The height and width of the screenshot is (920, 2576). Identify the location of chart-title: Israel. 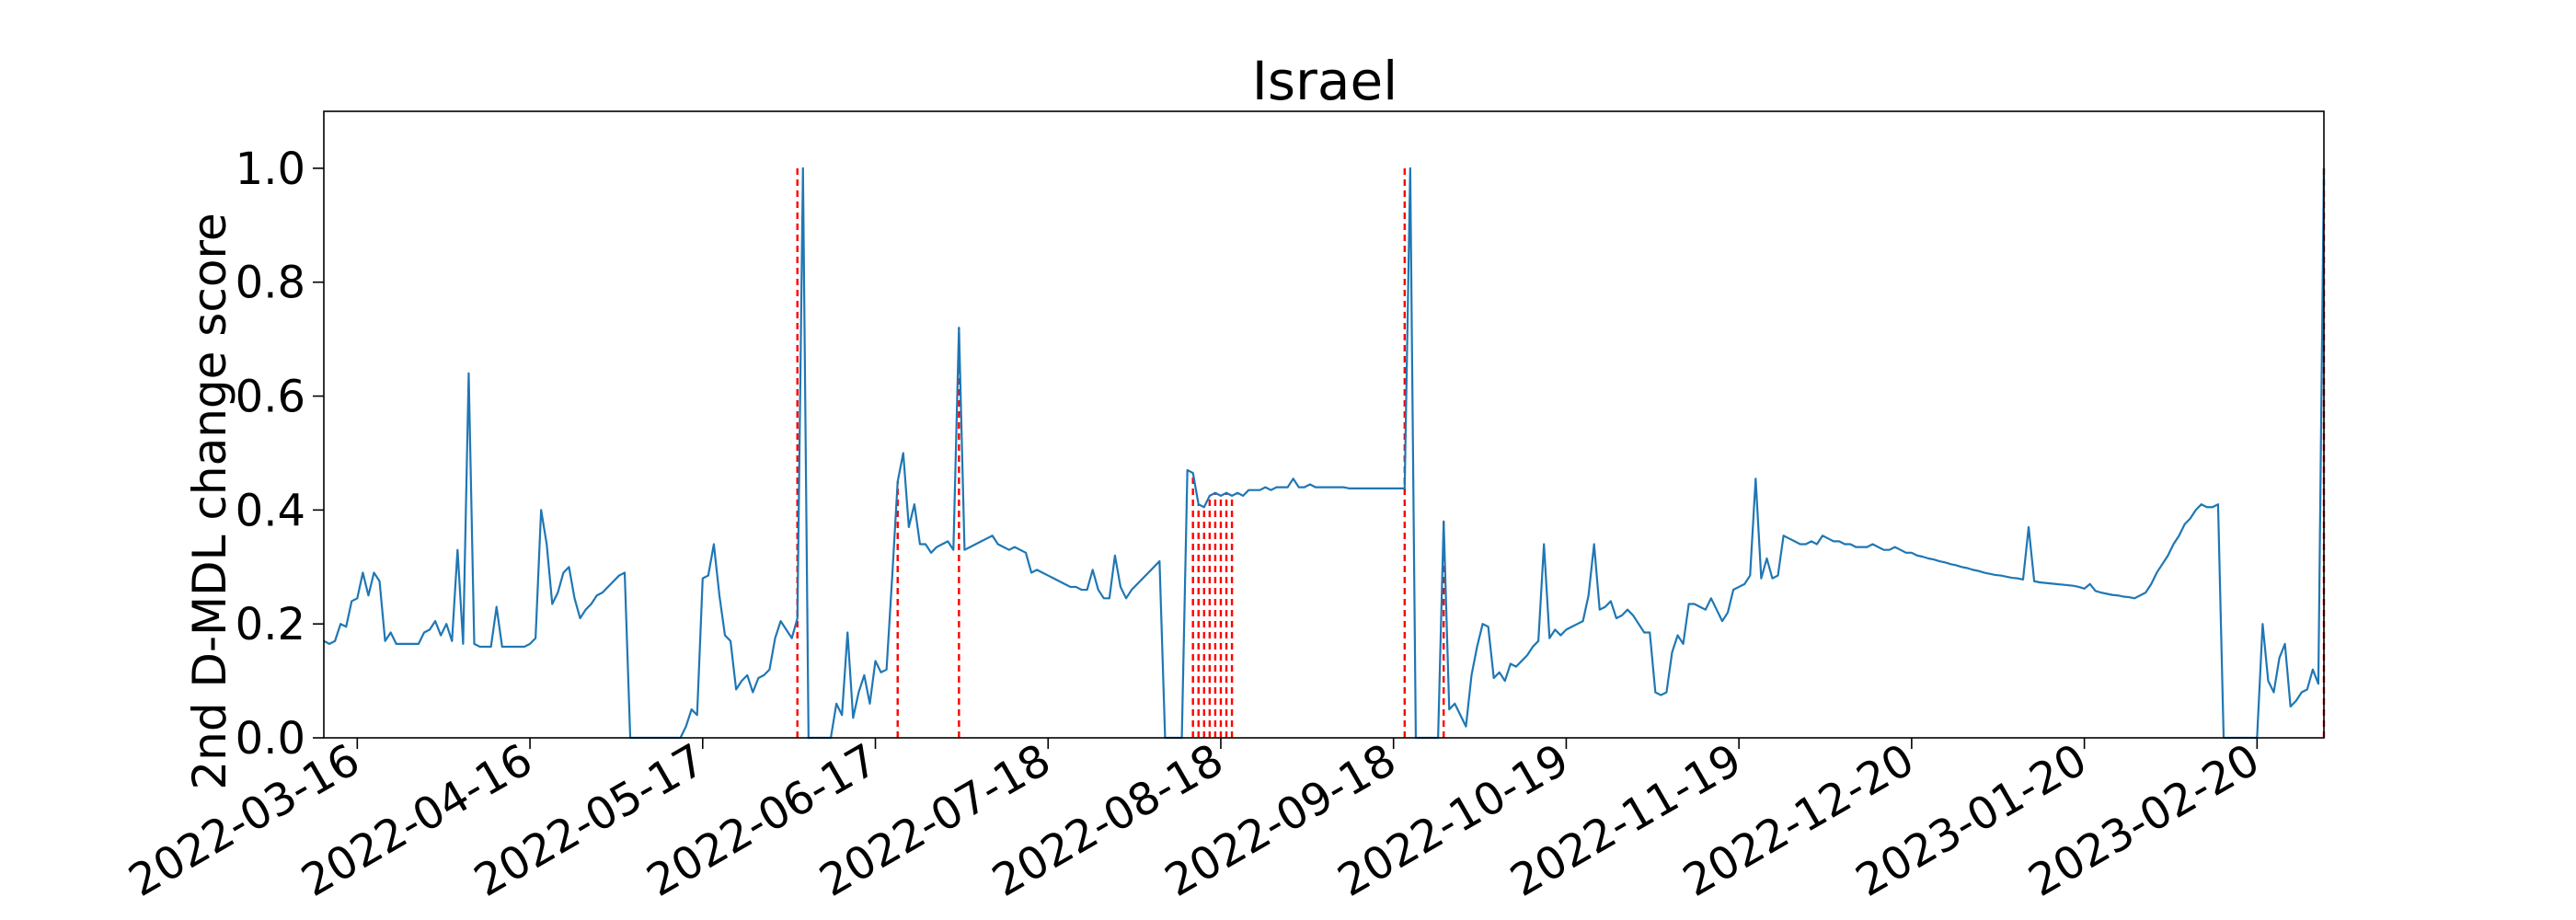
(1325, 81).